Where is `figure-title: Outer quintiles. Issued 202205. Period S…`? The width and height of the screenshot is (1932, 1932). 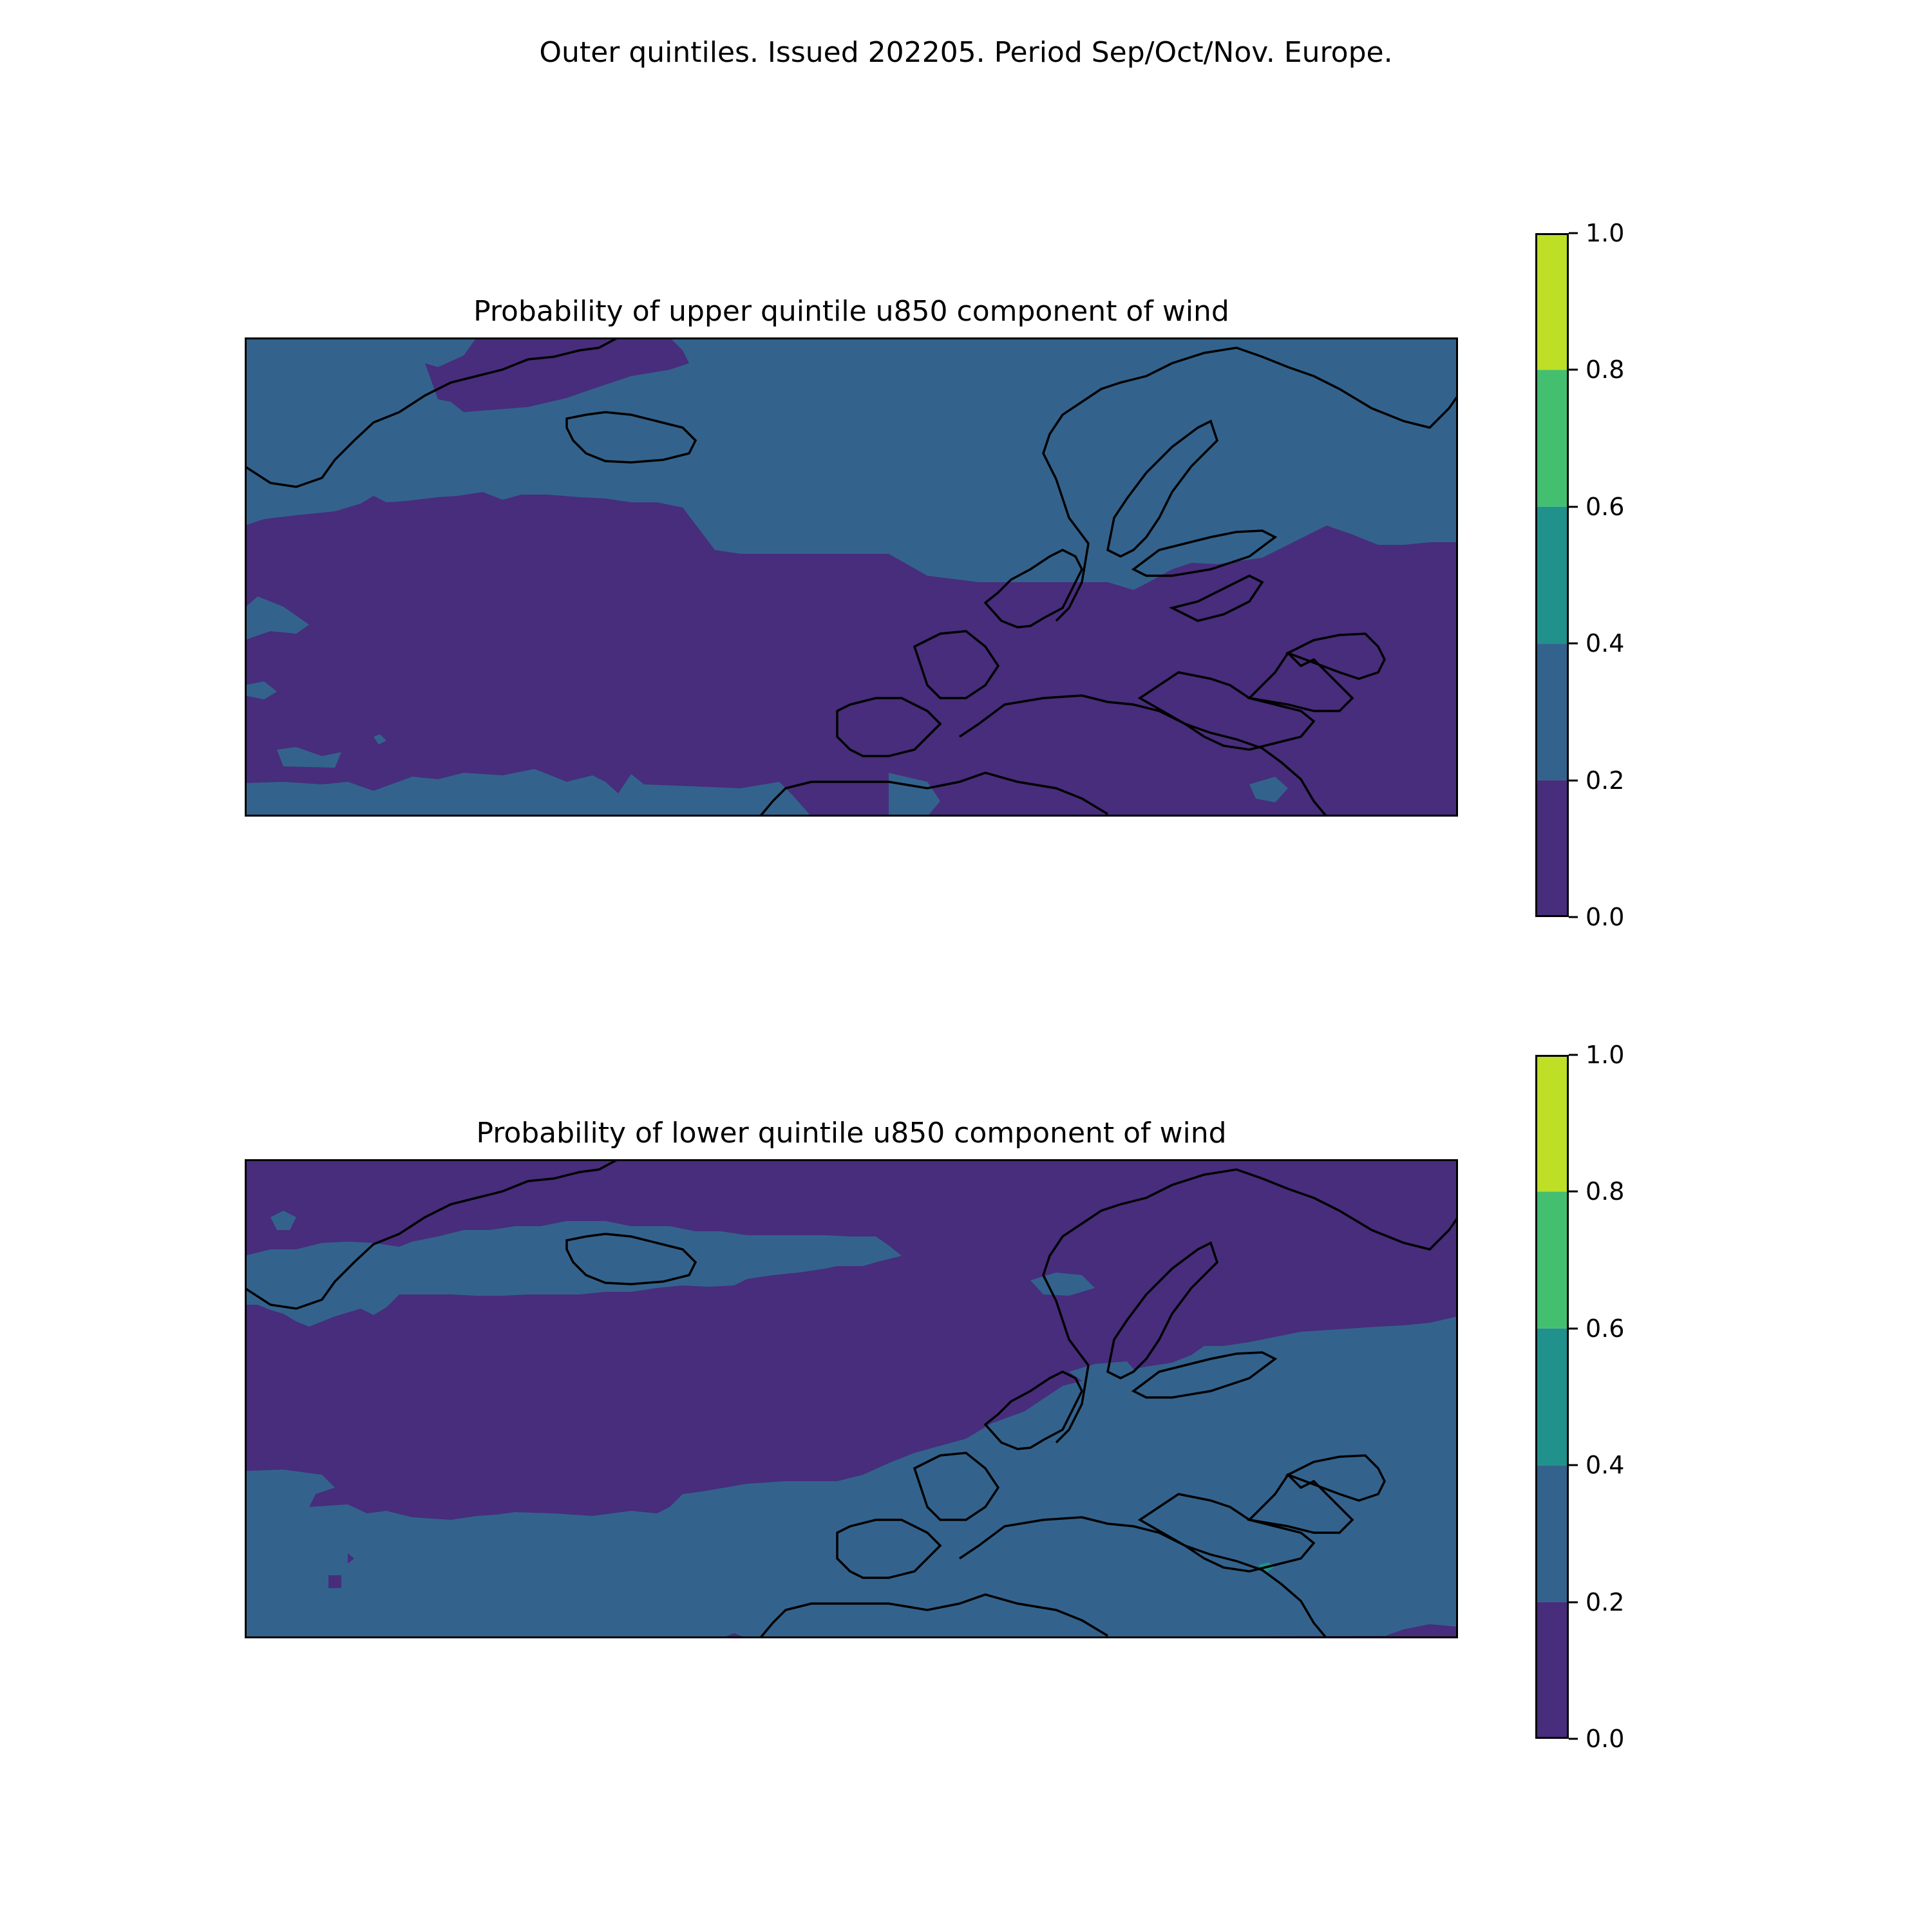
figure-title: Outer quintiles. Issued 202205. Period S… is located at coordinates (966, 52).